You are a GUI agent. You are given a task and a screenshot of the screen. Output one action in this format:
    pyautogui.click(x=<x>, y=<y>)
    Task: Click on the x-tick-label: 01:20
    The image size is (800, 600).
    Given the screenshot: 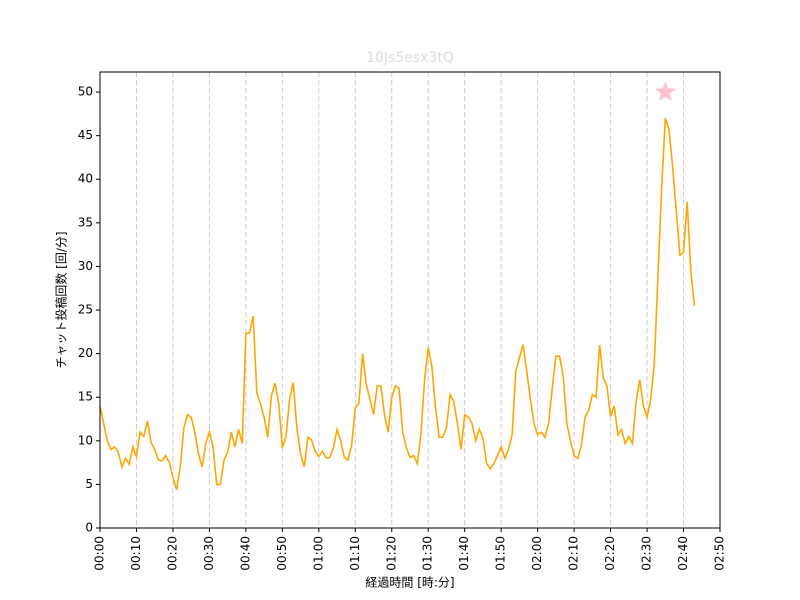 What is the action you would take?
    pyautogui.click(x=391, y=553)
    